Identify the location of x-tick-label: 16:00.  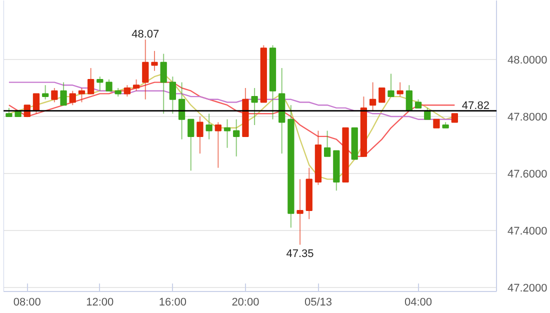
(172, 302).